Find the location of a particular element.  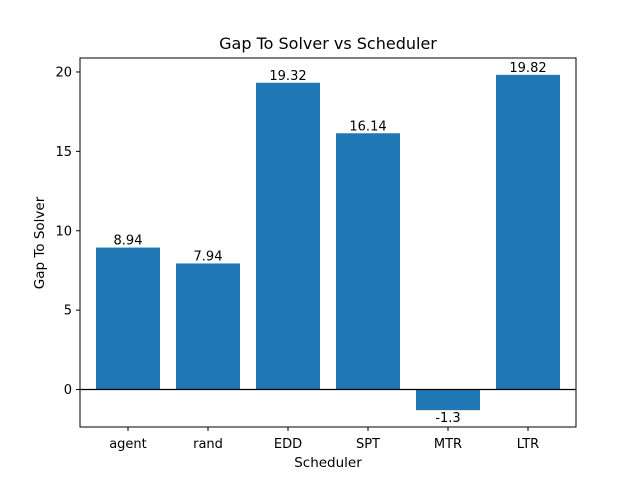

y-tick-label: 10 is located at coordinates (63, 231).